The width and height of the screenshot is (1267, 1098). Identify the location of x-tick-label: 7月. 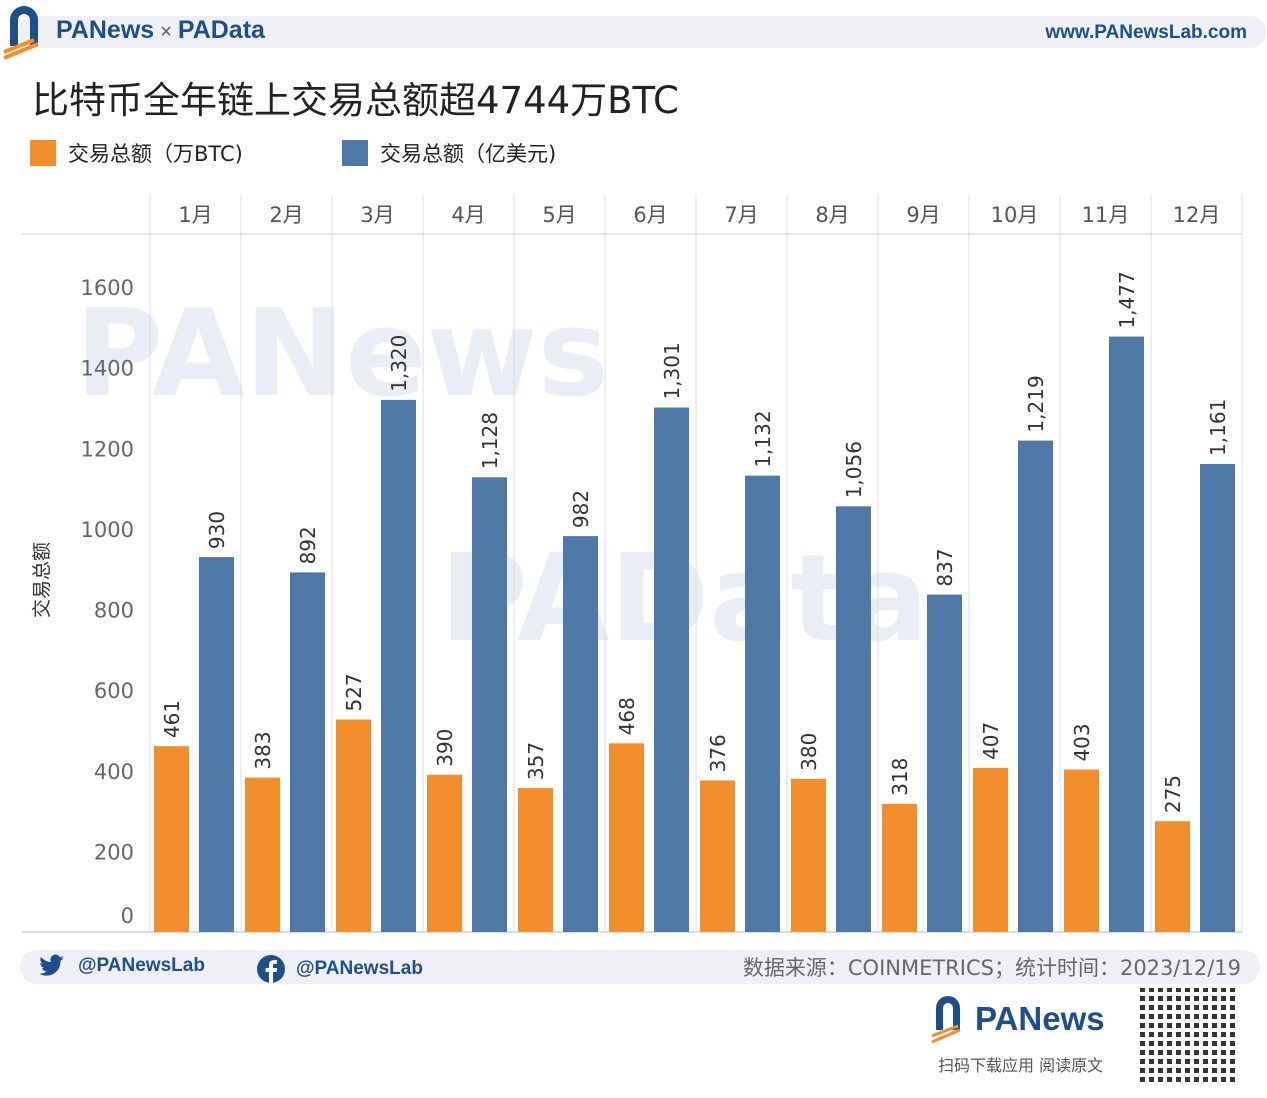
(741, 215).